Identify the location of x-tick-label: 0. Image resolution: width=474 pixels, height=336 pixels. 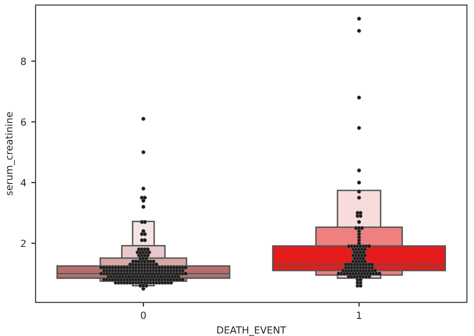
(143, 315).